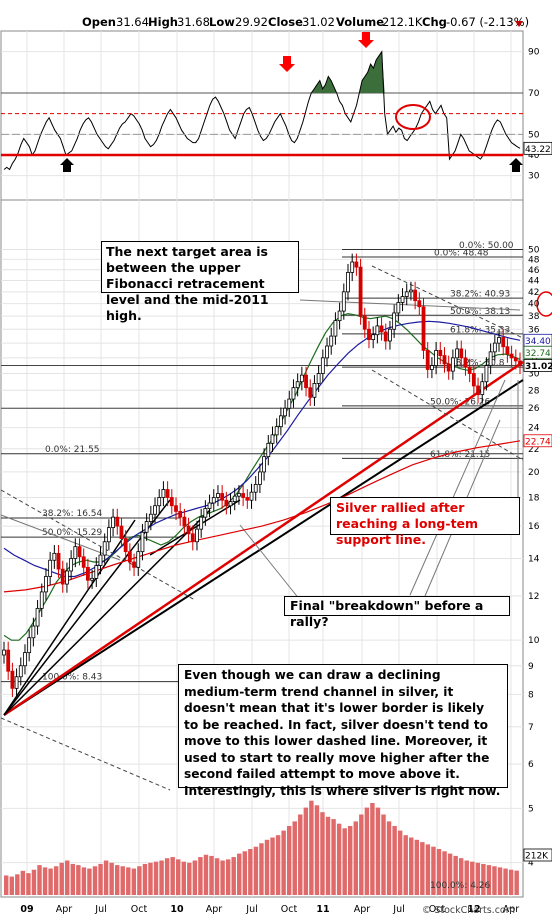 The image size is (552, 919). I want to click on bottom-dashed-line, so click(85, 754).